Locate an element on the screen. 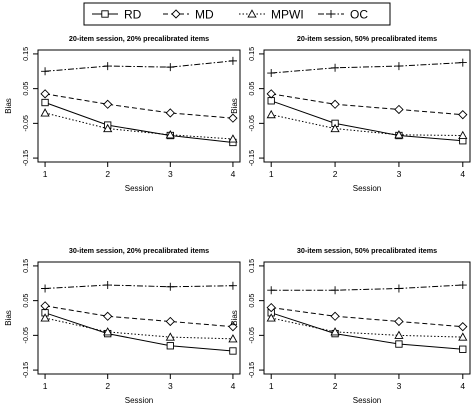 The image size is (474, 417). legend-item-oc: OC is located at coordinates (343, 15).